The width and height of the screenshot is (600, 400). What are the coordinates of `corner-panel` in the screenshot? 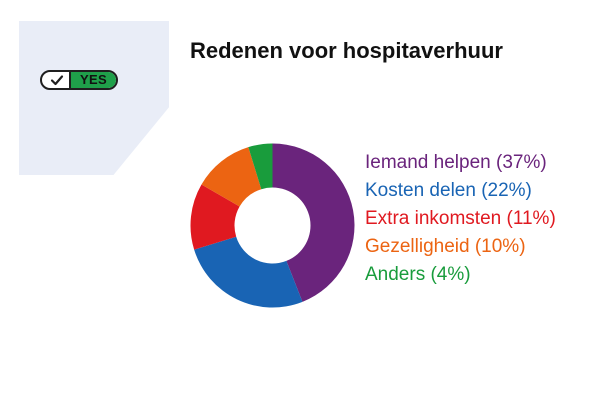 It's located at (94, 98).